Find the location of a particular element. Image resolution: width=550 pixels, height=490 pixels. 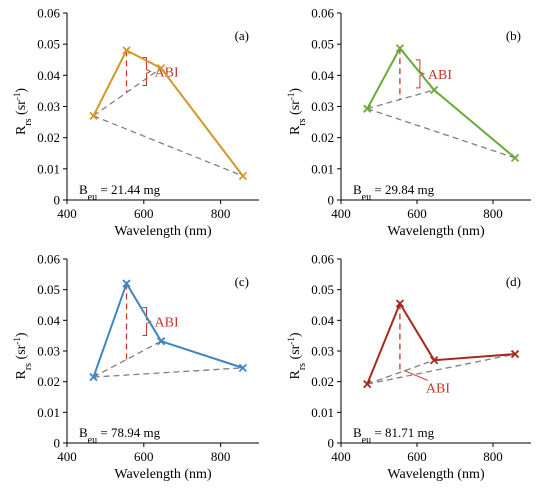

panel-label: (c) is located at coordinates (242, 281).